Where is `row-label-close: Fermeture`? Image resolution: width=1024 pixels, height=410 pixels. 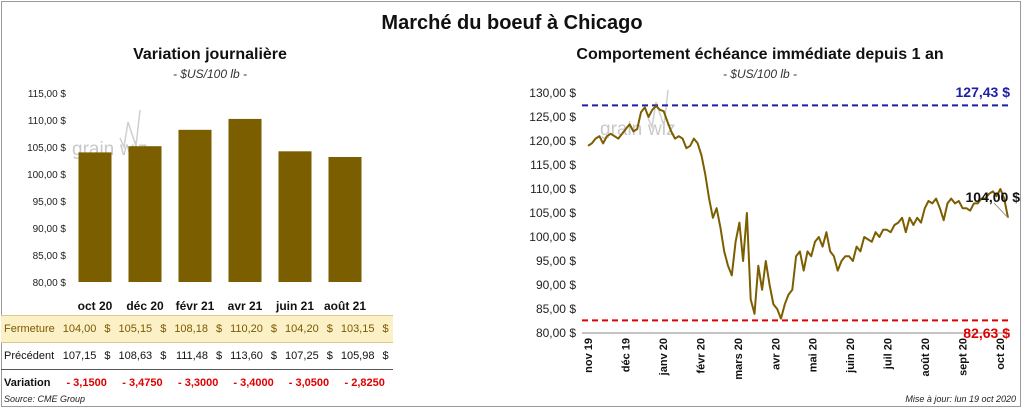
row-label-close: Fermeture is located at coordinates (30, 329).